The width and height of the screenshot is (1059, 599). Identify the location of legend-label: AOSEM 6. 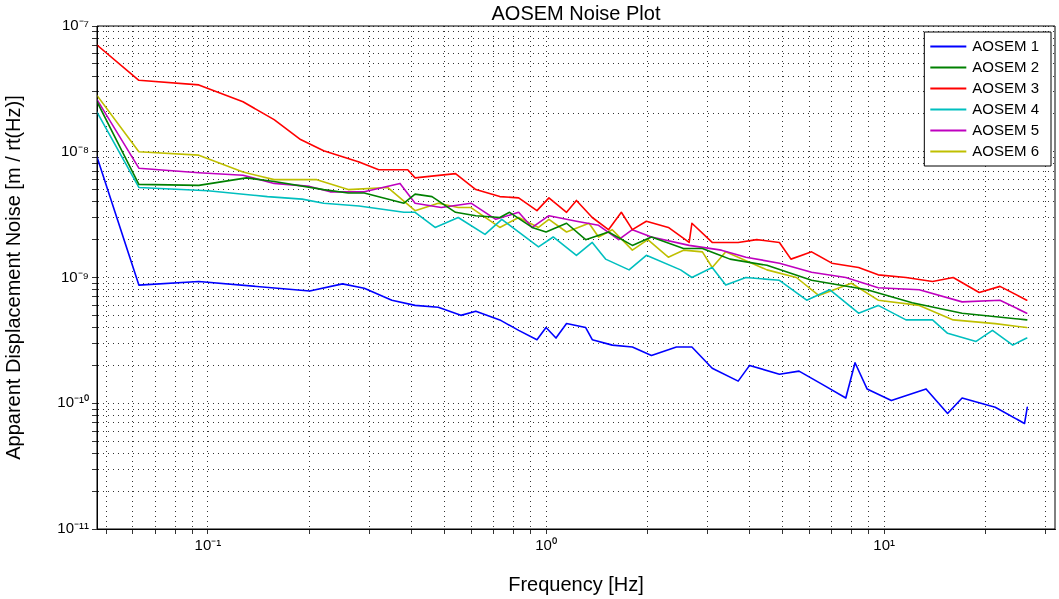
(1005, 150).